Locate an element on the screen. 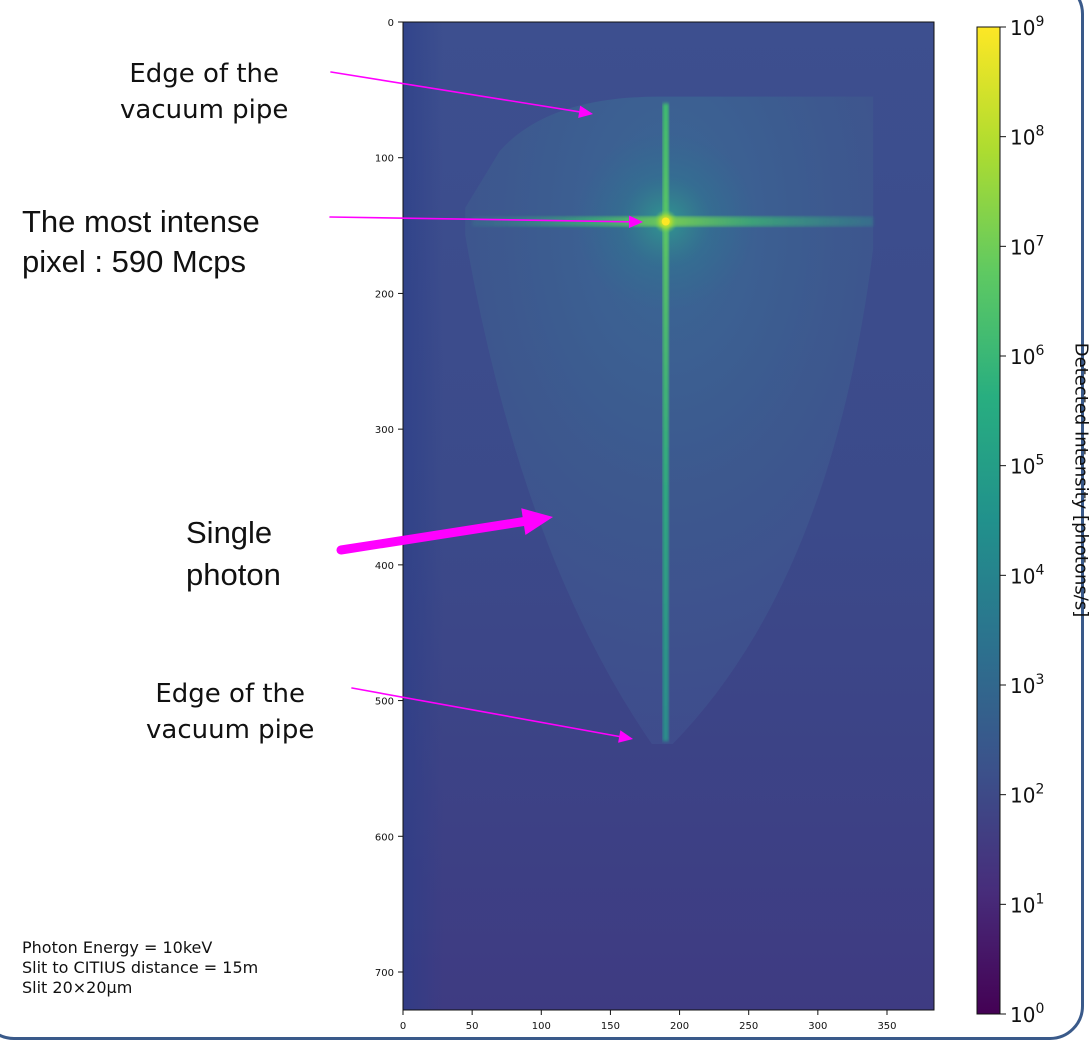  y-tick-label: 500 is located at coordinates (384, 702).